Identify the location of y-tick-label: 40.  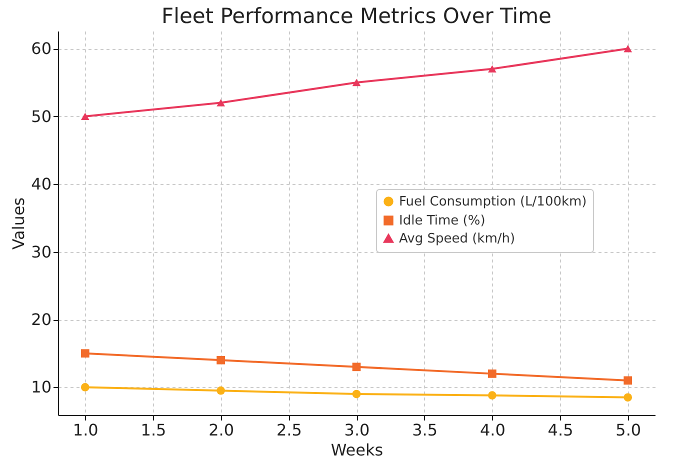
(41, 184).